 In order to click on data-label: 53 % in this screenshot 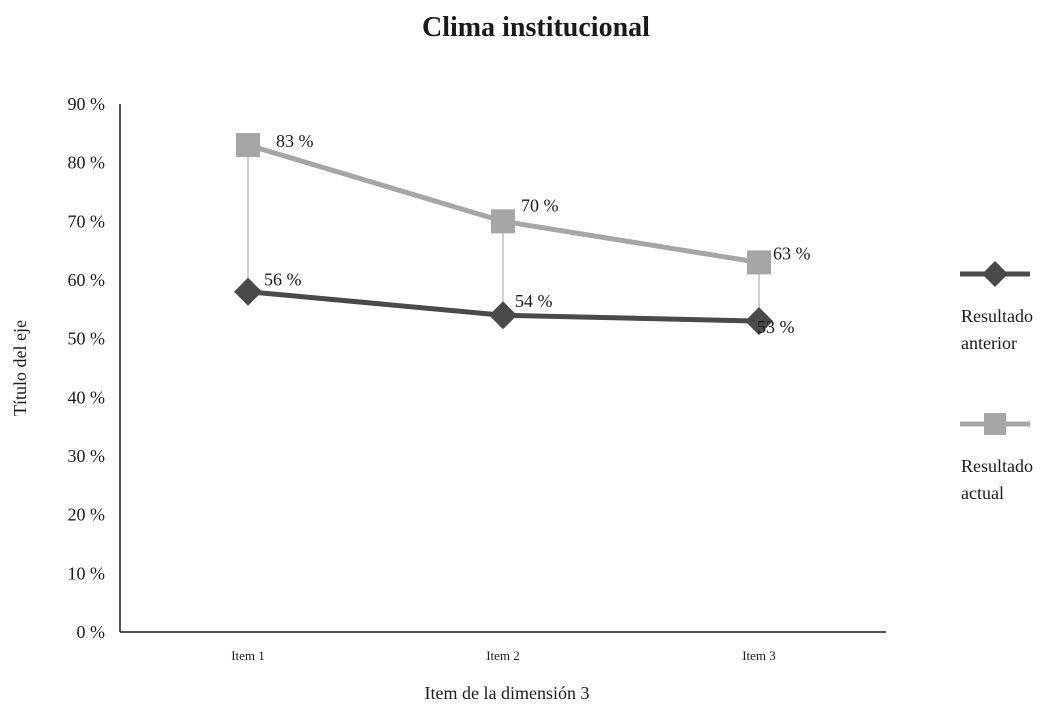, I will do `click(776, 327)`.